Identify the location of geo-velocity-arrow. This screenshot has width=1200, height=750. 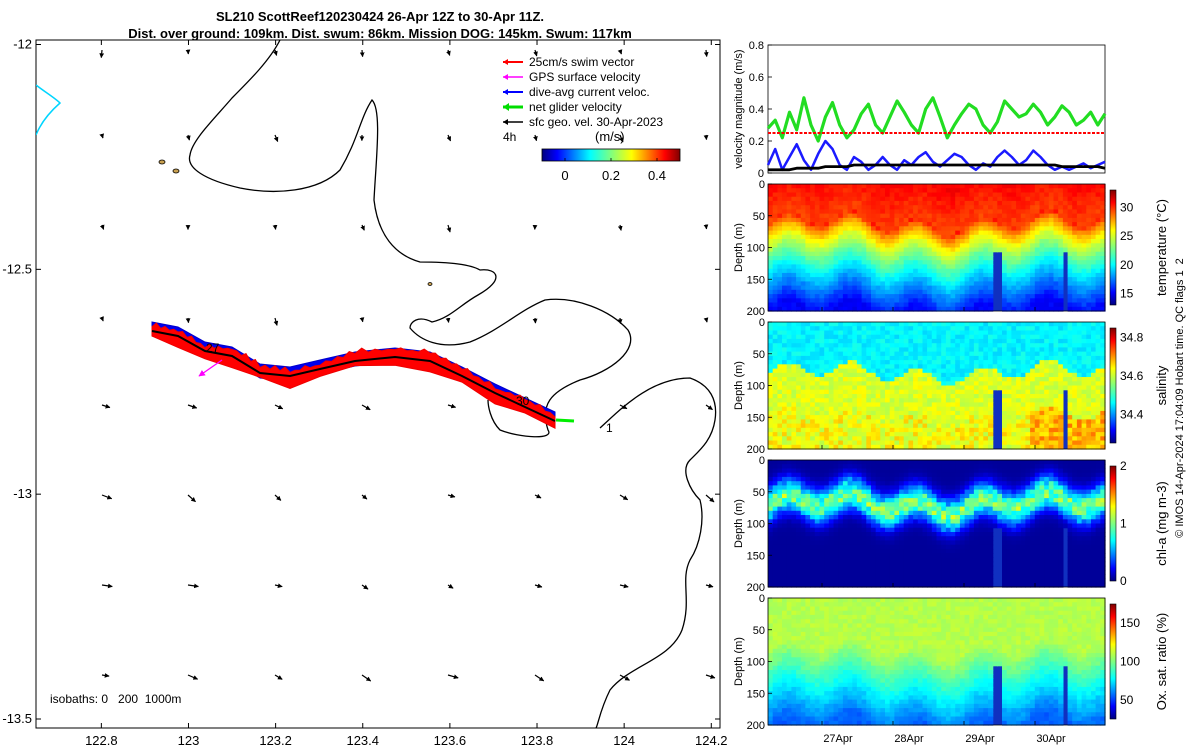
(191, 498).